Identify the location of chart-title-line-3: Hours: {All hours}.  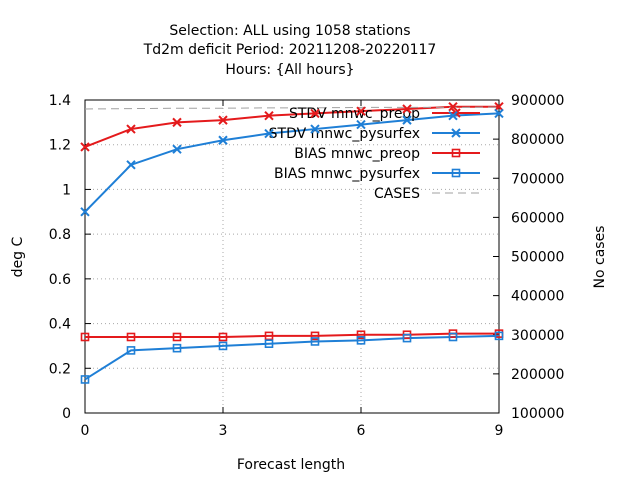
(289, 70).